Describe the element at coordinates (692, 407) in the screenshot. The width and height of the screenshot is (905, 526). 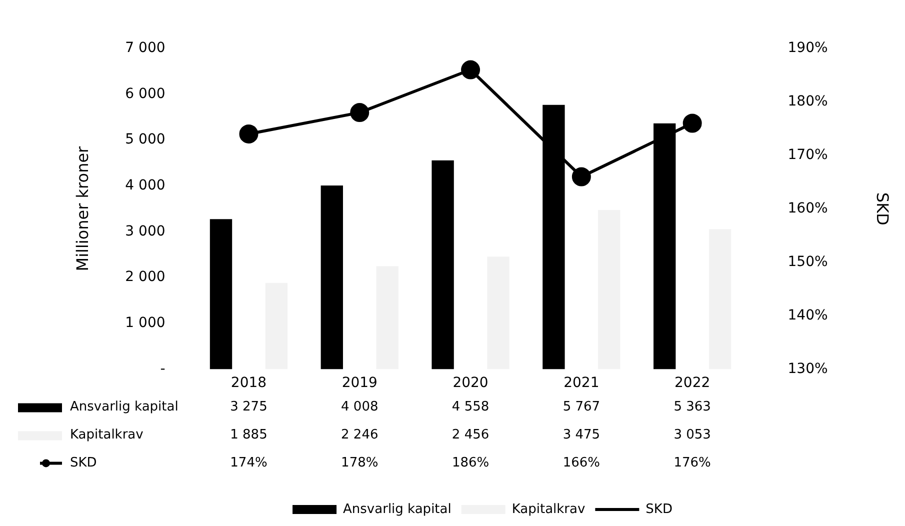
I see `data-label: 5 363` at that location.